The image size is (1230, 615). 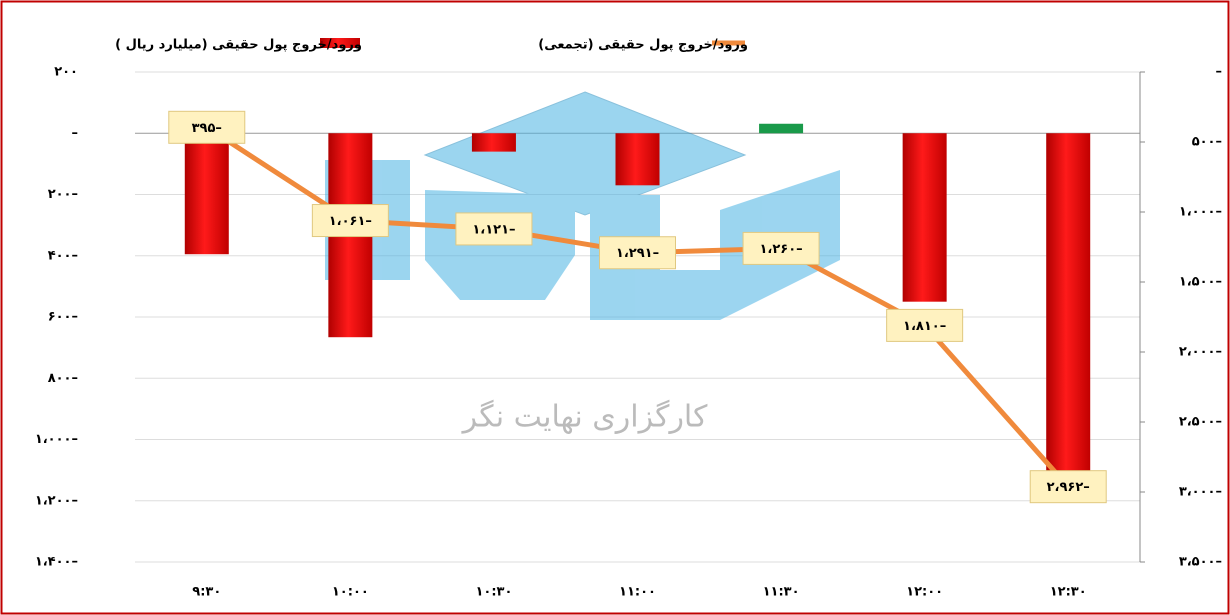 I want to click on y-tick-label: ۱،۴۰۰–, so click(x=56, y=562).